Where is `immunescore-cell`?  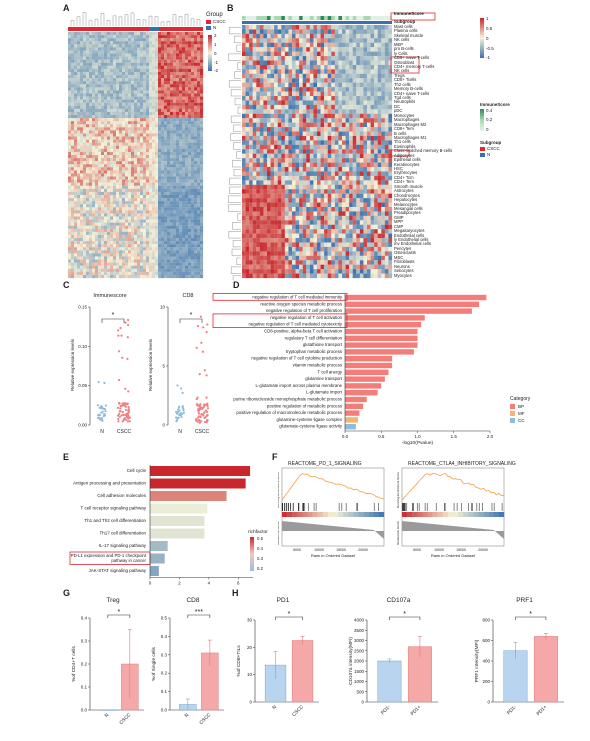 immunescore-cell is located at coordinates (386, 18).